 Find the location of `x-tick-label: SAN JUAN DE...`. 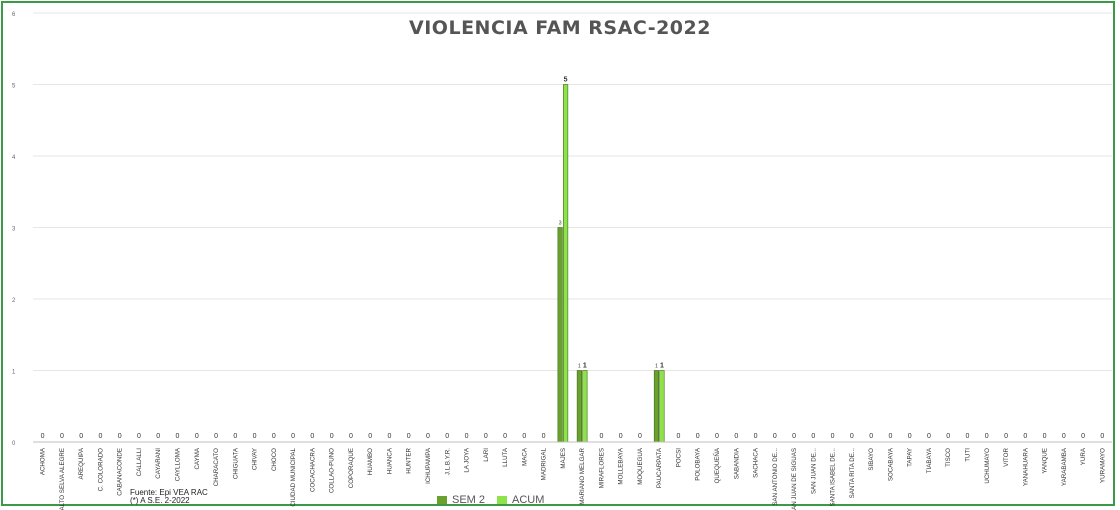

x-tick-label: SAN JUAN DE... is located at coordinates (813, 471).